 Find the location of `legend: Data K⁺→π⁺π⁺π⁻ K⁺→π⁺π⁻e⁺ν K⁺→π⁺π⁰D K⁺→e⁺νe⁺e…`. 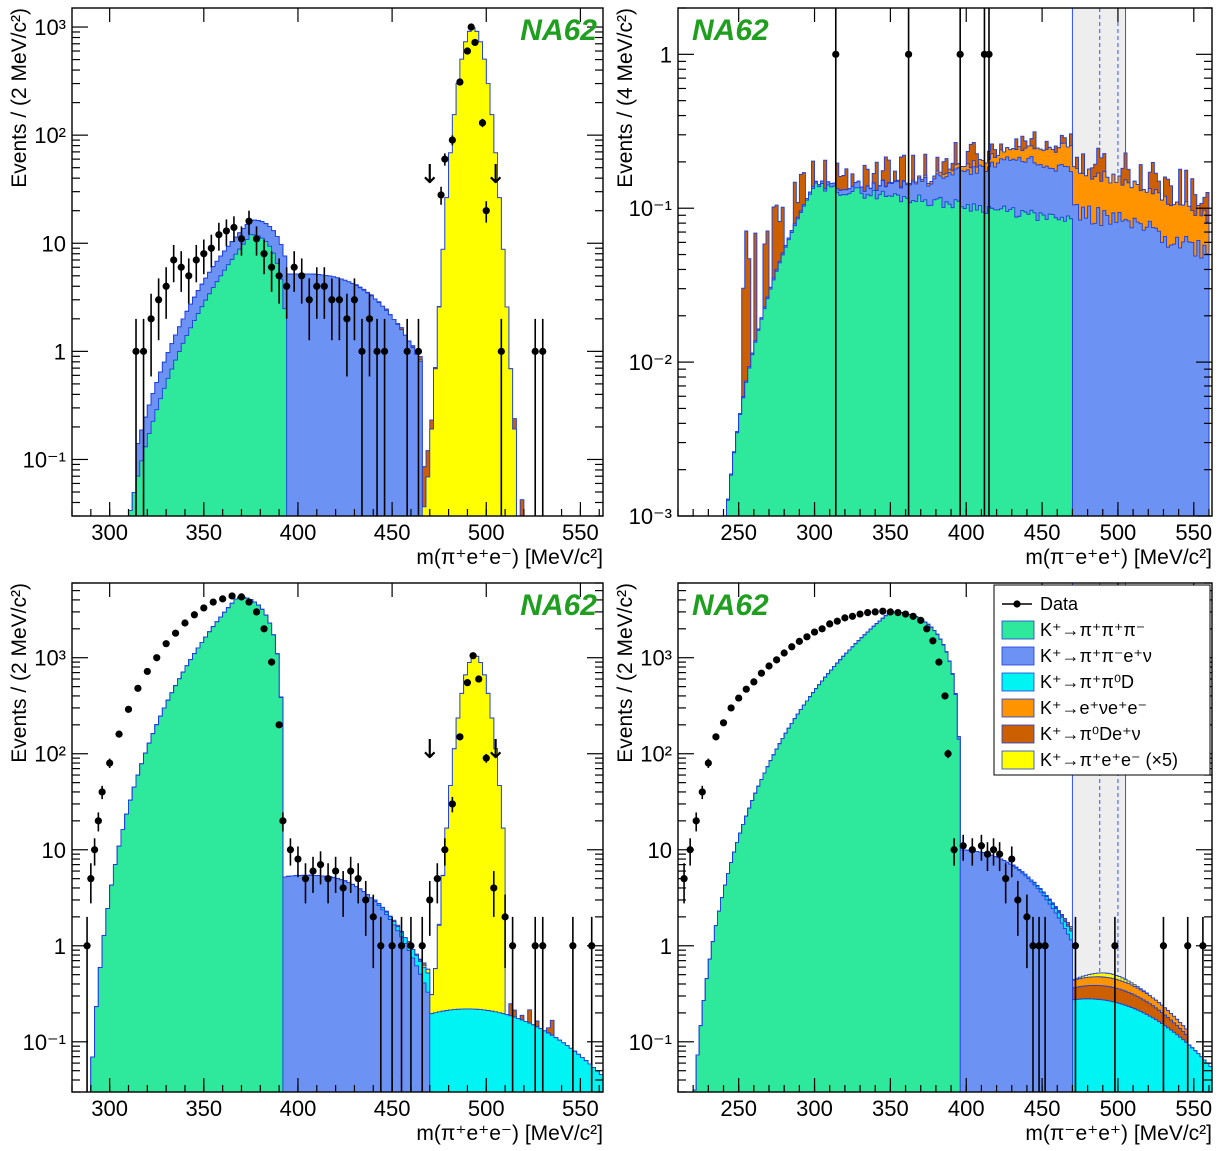

legend: Data K⁺→π⁺π⁺π⁻ K⁺→π⁺π⁻e⁺ν K⁺→π⁺π⁰D K⁺→e⁺νe⁺e… is located at coordinates (1102, 680).